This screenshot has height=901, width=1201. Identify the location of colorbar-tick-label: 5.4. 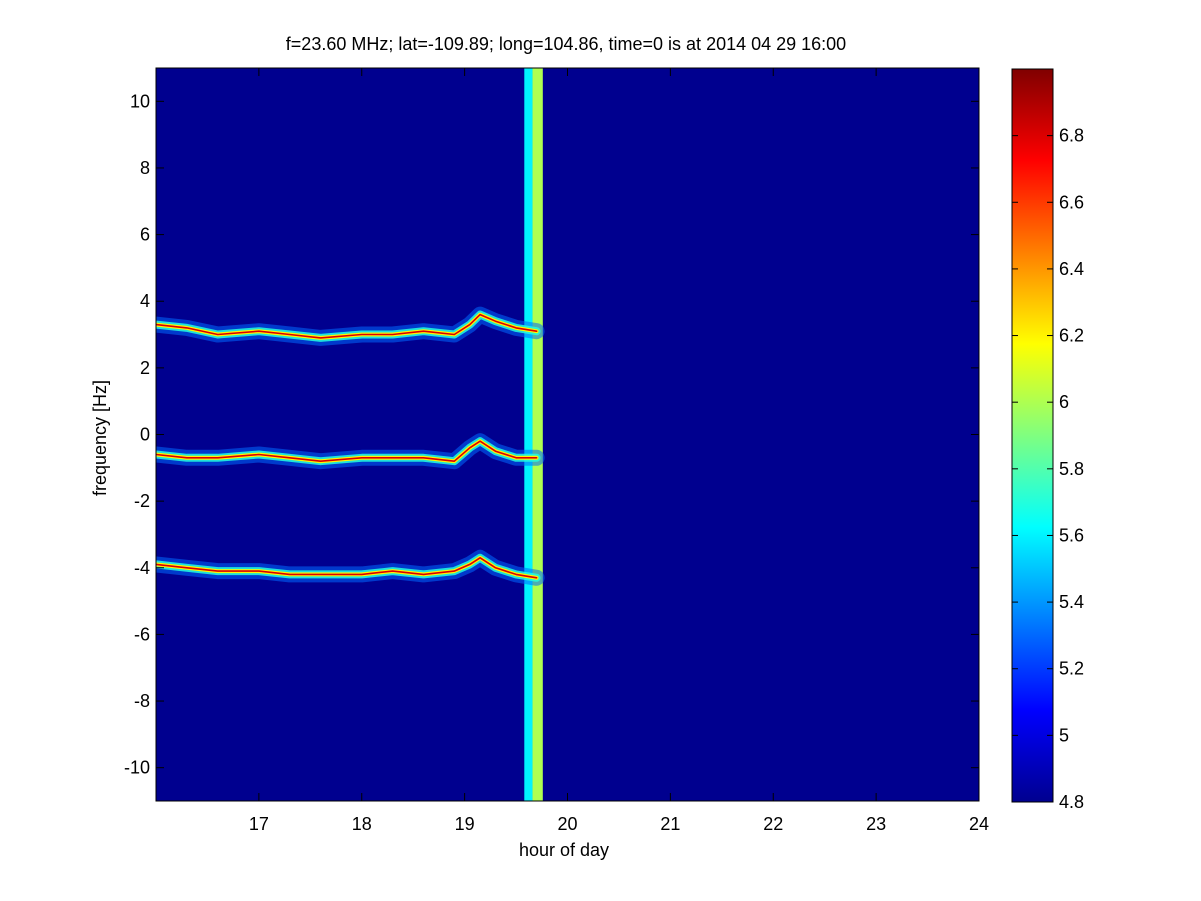
(1071, 602).